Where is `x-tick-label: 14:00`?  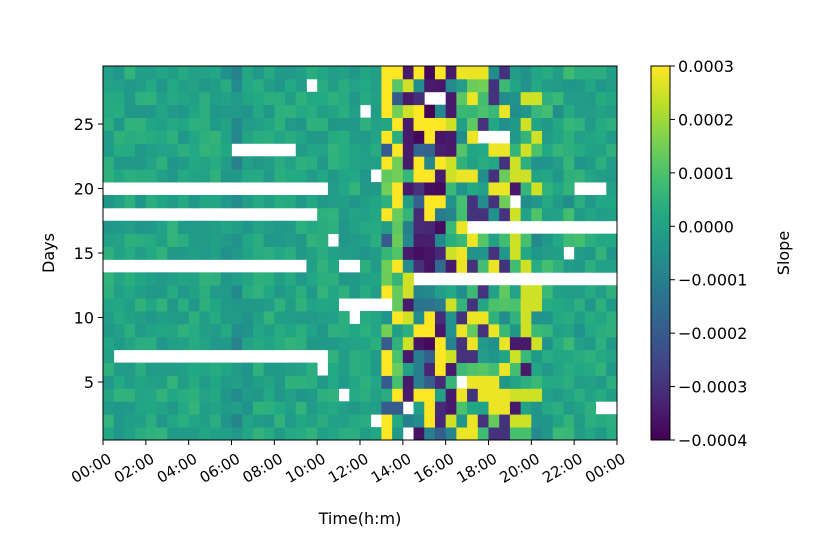
x-tick-label: 14:00 is located at coordinates (391, 468).